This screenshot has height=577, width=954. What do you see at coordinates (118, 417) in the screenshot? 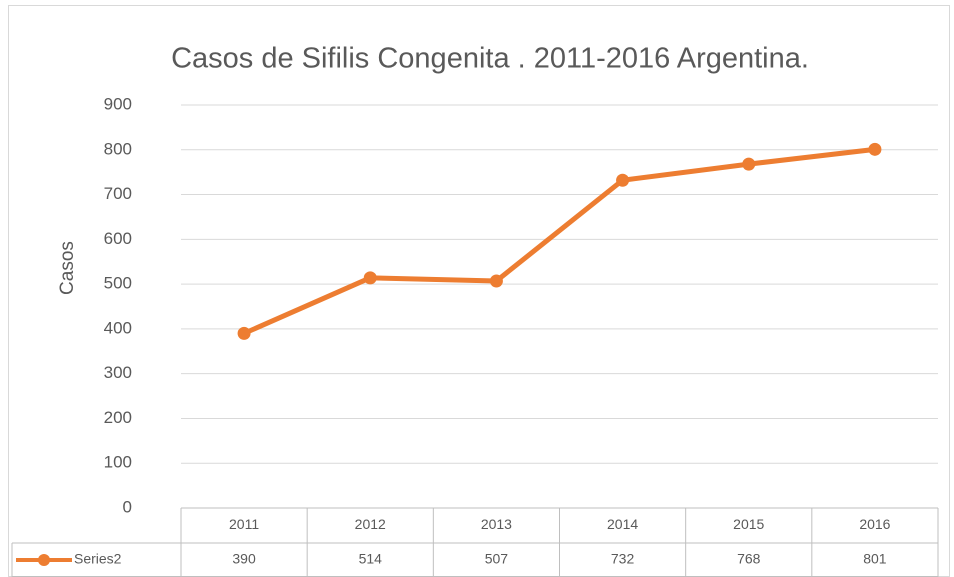
I see `y-tick-label: 200` at bounding box center [118, 417].